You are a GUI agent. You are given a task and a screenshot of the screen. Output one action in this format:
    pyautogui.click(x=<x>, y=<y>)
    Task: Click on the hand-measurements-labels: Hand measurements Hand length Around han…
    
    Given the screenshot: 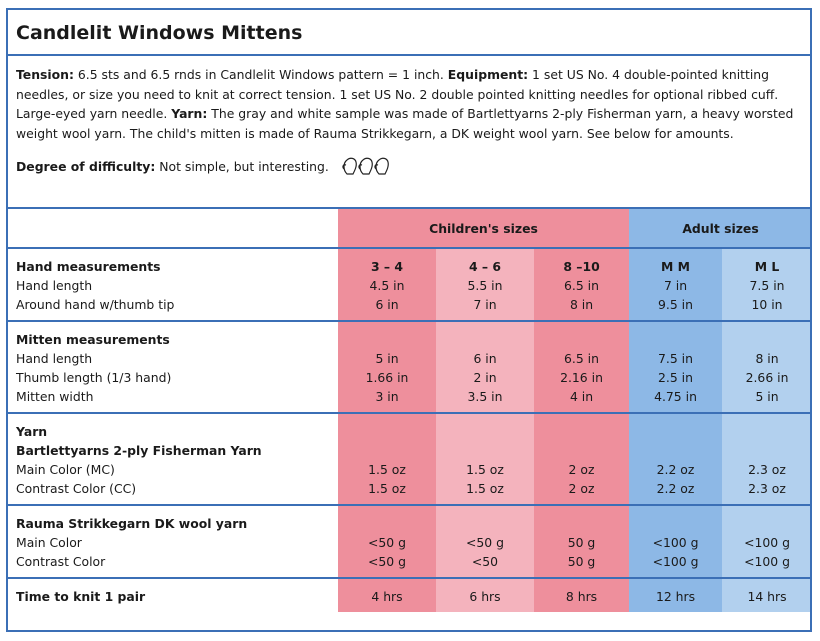 What is the action you would take?
    pyautogui.click(x=173, y=284)
    